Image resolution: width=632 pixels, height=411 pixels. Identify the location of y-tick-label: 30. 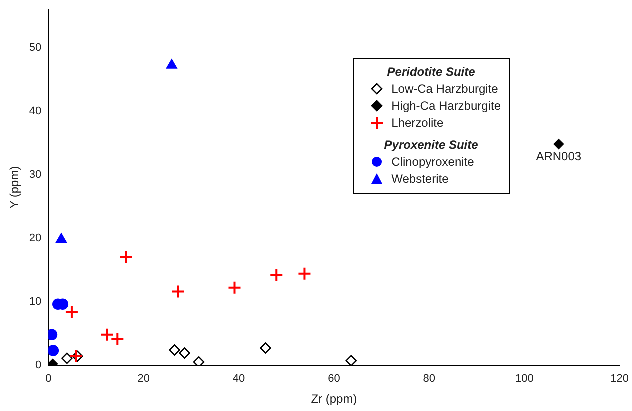
(35, 174).